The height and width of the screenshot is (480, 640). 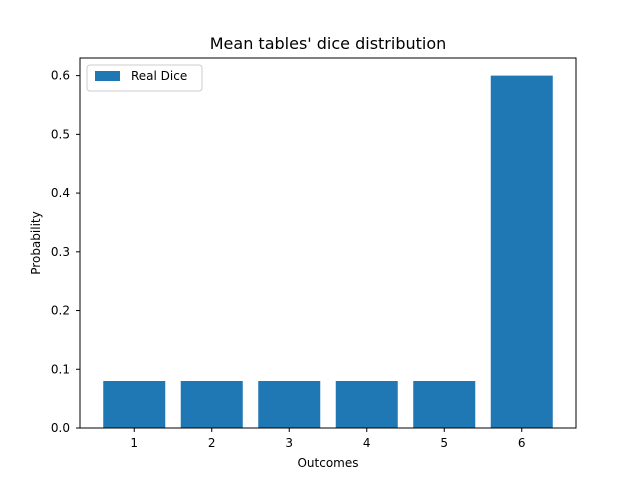 I want to click on legend-label: Real Dice, so click(x=159, y=76).